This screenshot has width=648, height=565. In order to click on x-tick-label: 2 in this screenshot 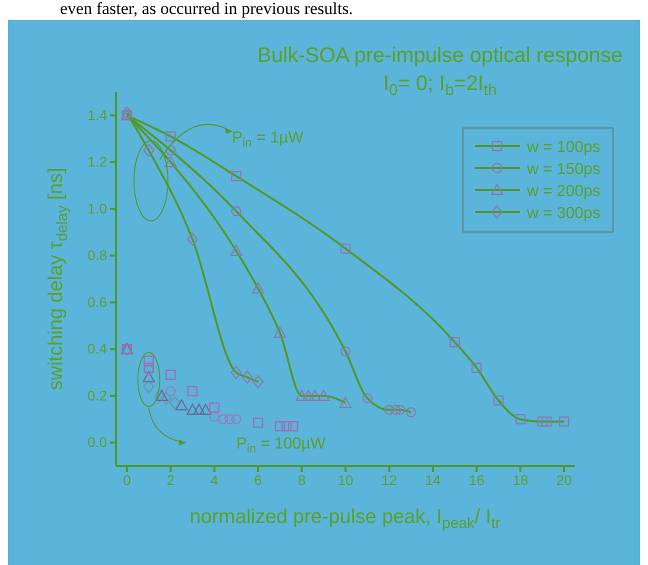, I will do `click(170, 480)`.